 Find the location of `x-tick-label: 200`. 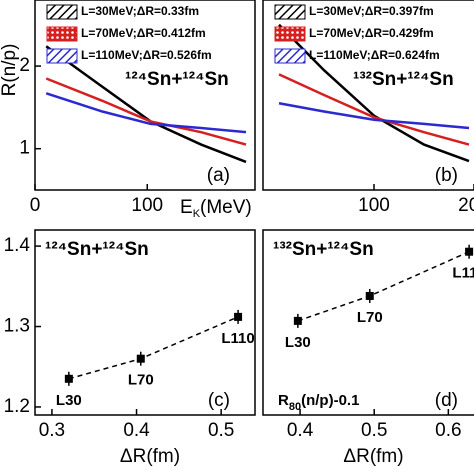

x-tick-label: 200 is located at coordinates (466, 205).